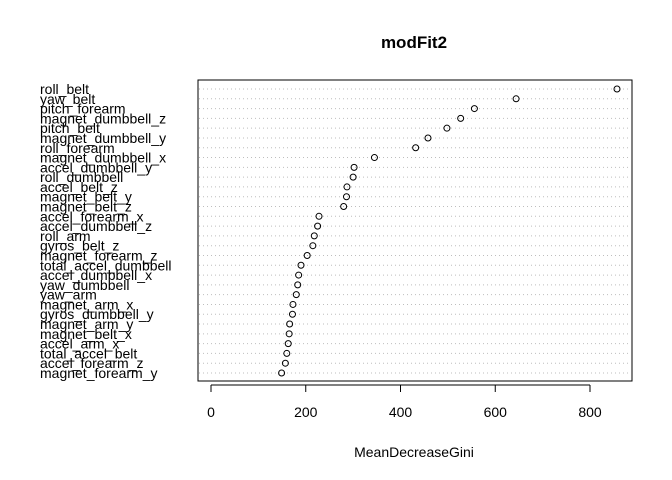 The width and height of the screenshot is (672, 480). I want to click on category-label: pitch_forearm, so click(83, 109).